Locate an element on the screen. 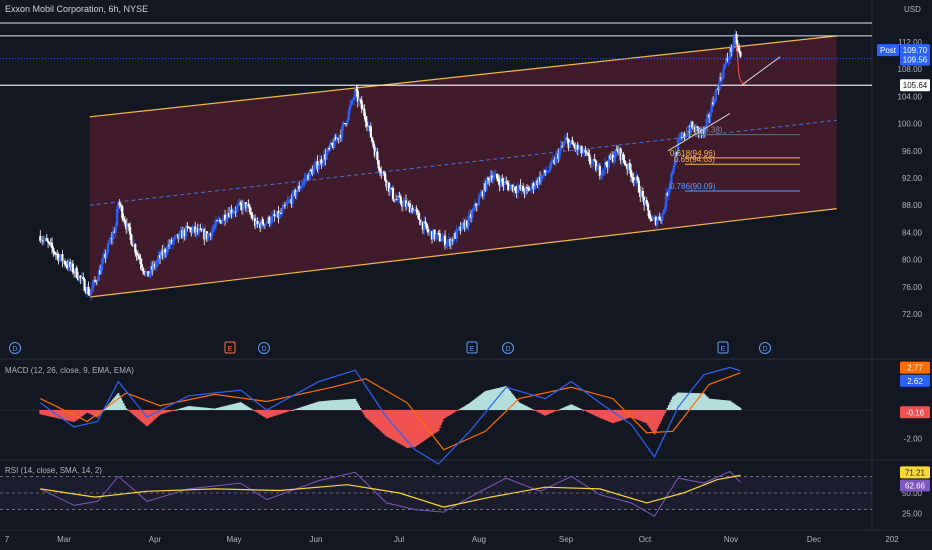 The image size is (932, 550). price-tick-label: 72.00 is located at coordinates (912, 314).